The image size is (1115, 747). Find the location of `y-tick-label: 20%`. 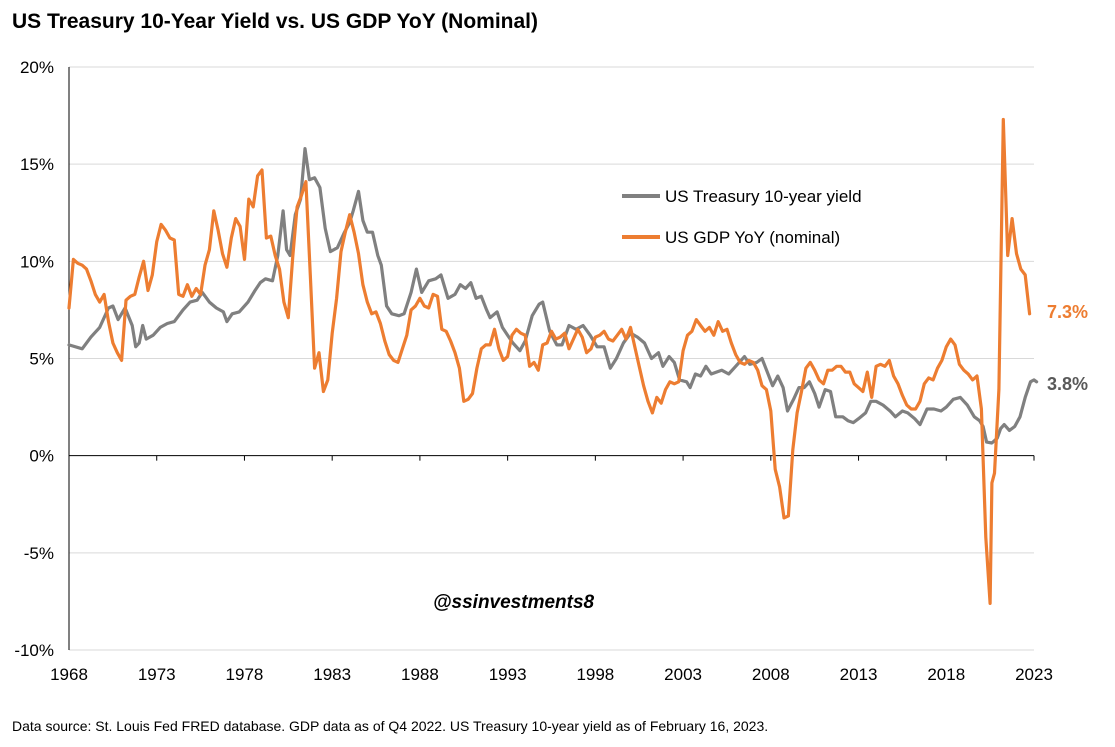

y-tick-label: 20% is located at coordinates (37, 67).